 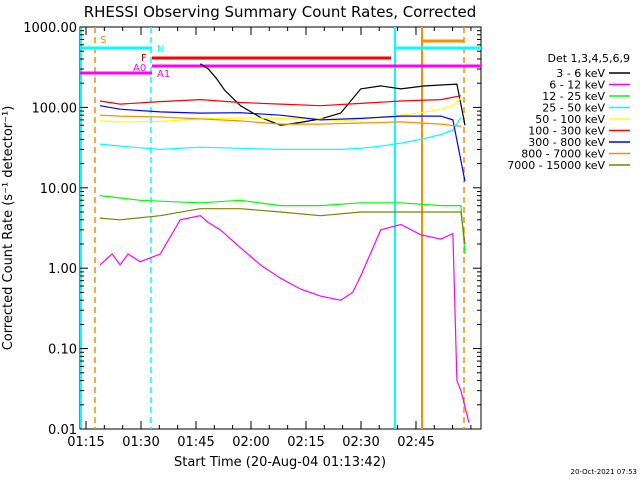 I want to click on legend-title: Det 1,3,4,5,6,9, so click(x=588, y=58).